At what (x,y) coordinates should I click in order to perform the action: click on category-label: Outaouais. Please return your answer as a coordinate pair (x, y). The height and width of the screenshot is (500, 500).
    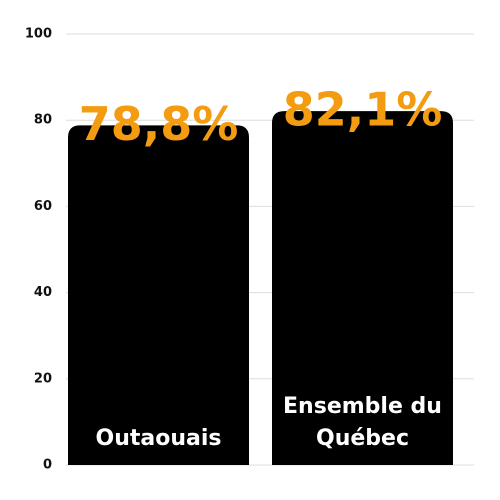
    Looking at the image, I should click on (158, 438).